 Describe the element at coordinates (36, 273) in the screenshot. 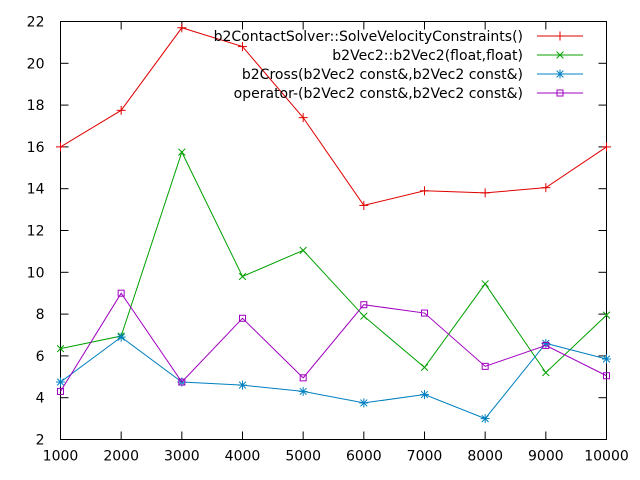

I see `y-tick-label: 10` at that location.